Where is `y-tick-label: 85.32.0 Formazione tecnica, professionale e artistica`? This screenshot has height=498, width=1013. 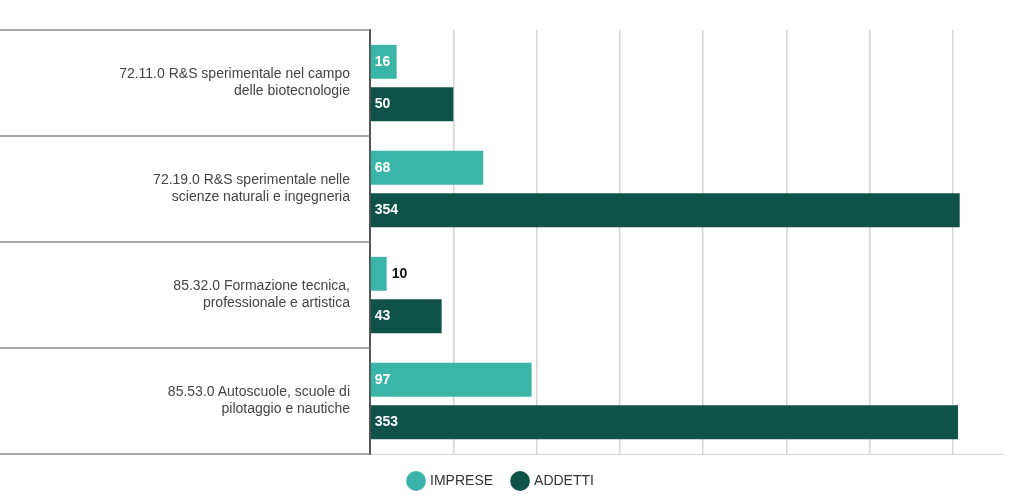
y-tick-label: 85.32.0 Formazione tecnica, professionale e artistica is located at coordinates (262, 294).